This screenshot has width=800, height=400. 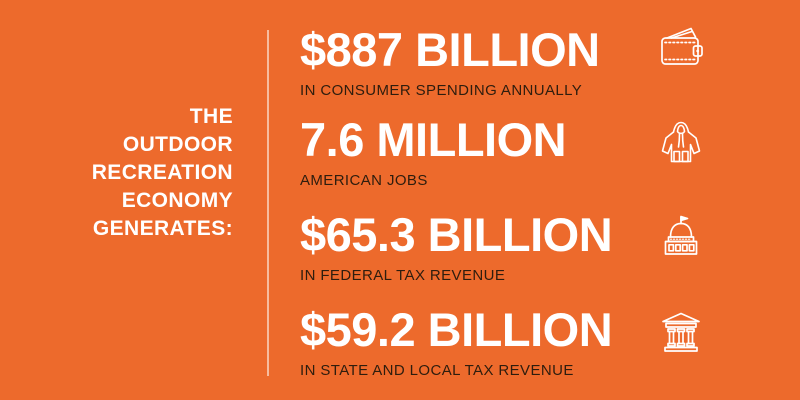 I want to click on stat-label: IN FEDERAL TAX REVENUE, so click(x=403, y=275).